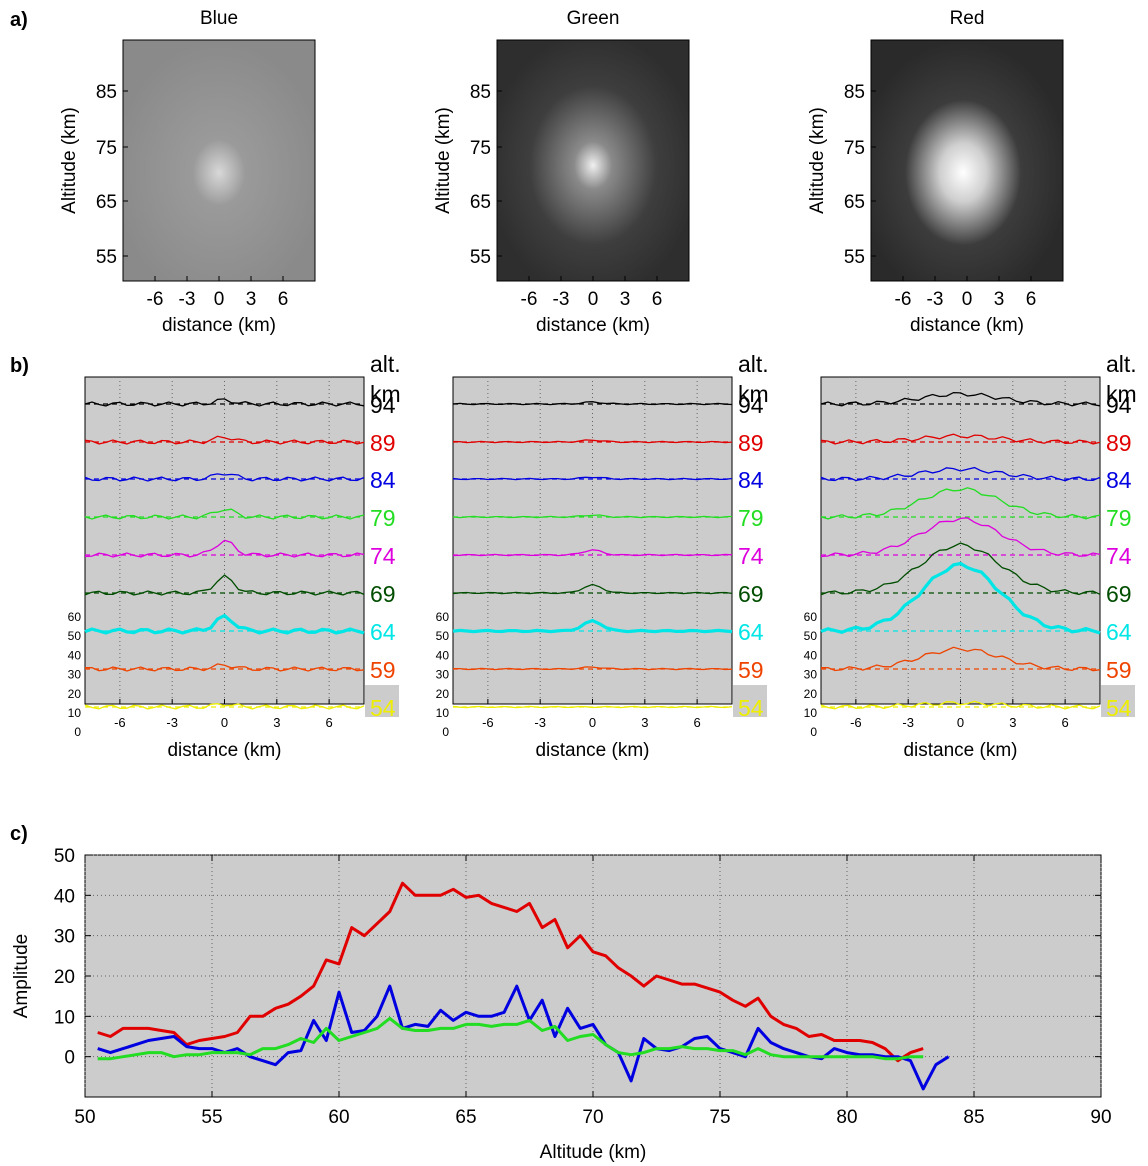 This screenshot has height=1166, width=1148. Describe the element at coordinates (854, 202) in the screenshot. I see `y-tick-label: 65` at that location.